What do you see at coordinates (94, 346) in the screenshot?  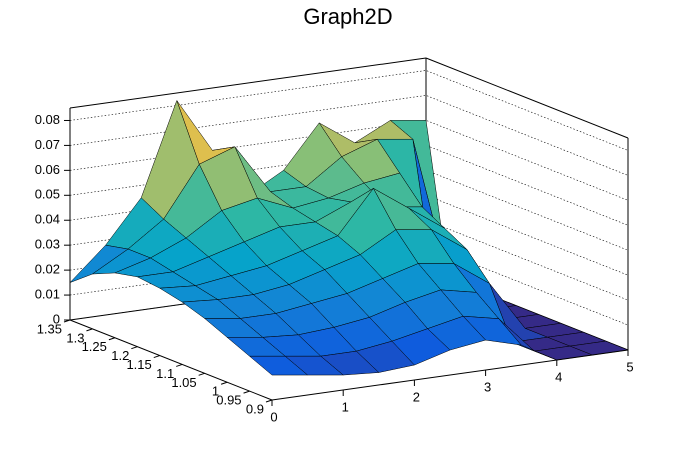 I see `y-tick-label: 1.25` at bounding box center [94, 346].